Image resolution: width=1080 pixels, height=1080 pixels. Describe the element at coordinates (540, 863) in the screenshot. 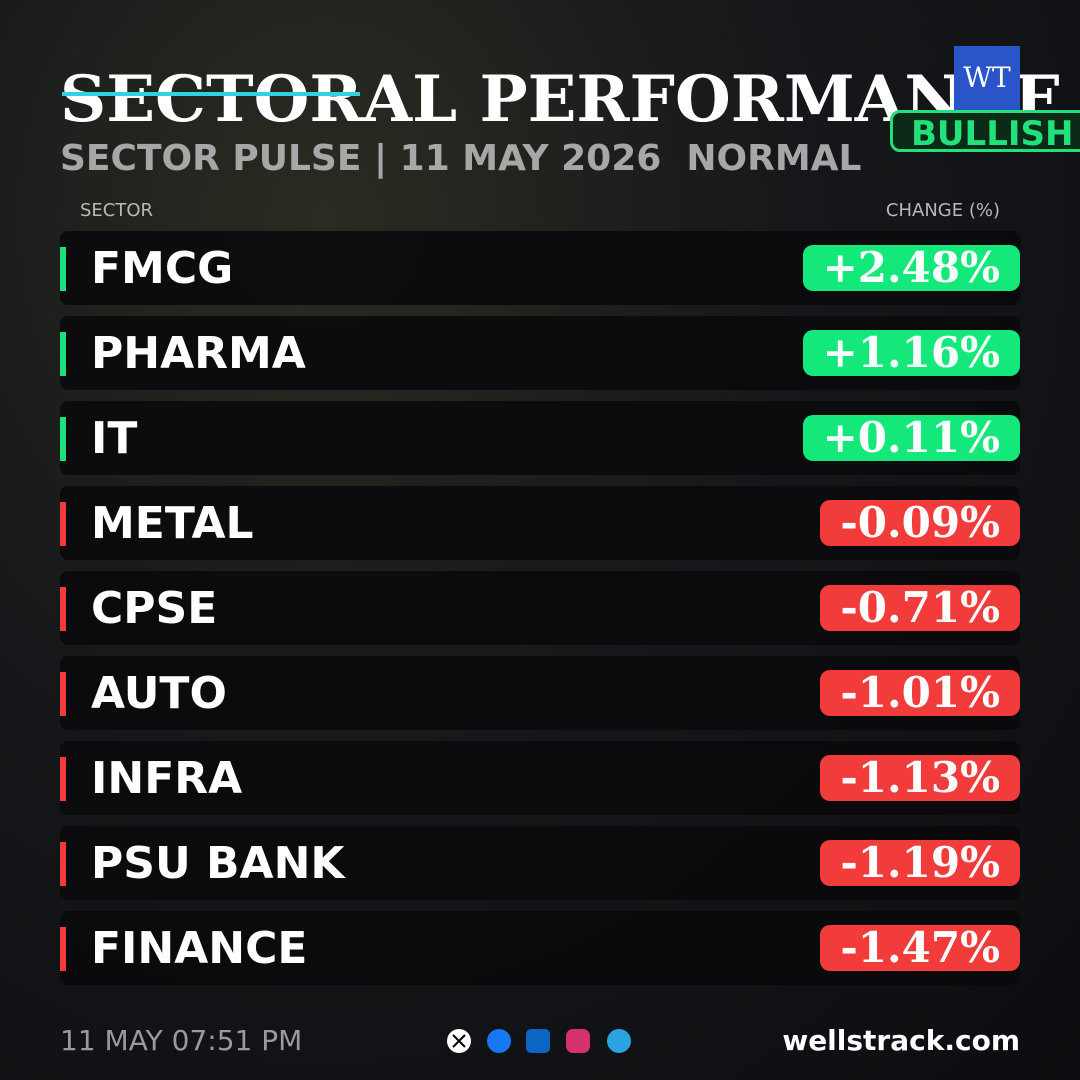

I see `table-row: PSU BANK -1.19%` at that location.